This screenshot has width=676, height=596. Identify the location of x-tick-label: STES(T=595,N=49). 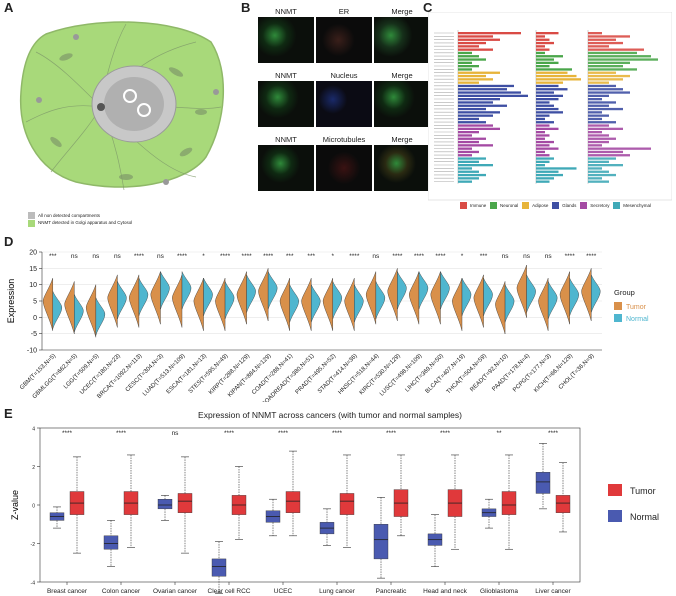
(209, 374).